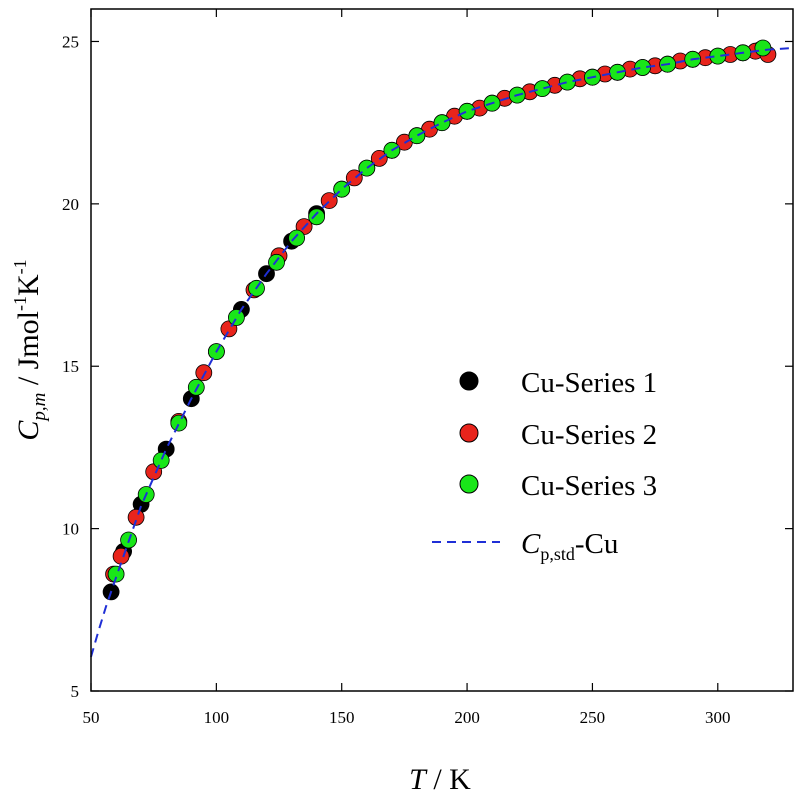  What do you see at coordinates (75, 691) in the screenshot?
I see `y-tick-label: 5` at bounding box center [75, 691].